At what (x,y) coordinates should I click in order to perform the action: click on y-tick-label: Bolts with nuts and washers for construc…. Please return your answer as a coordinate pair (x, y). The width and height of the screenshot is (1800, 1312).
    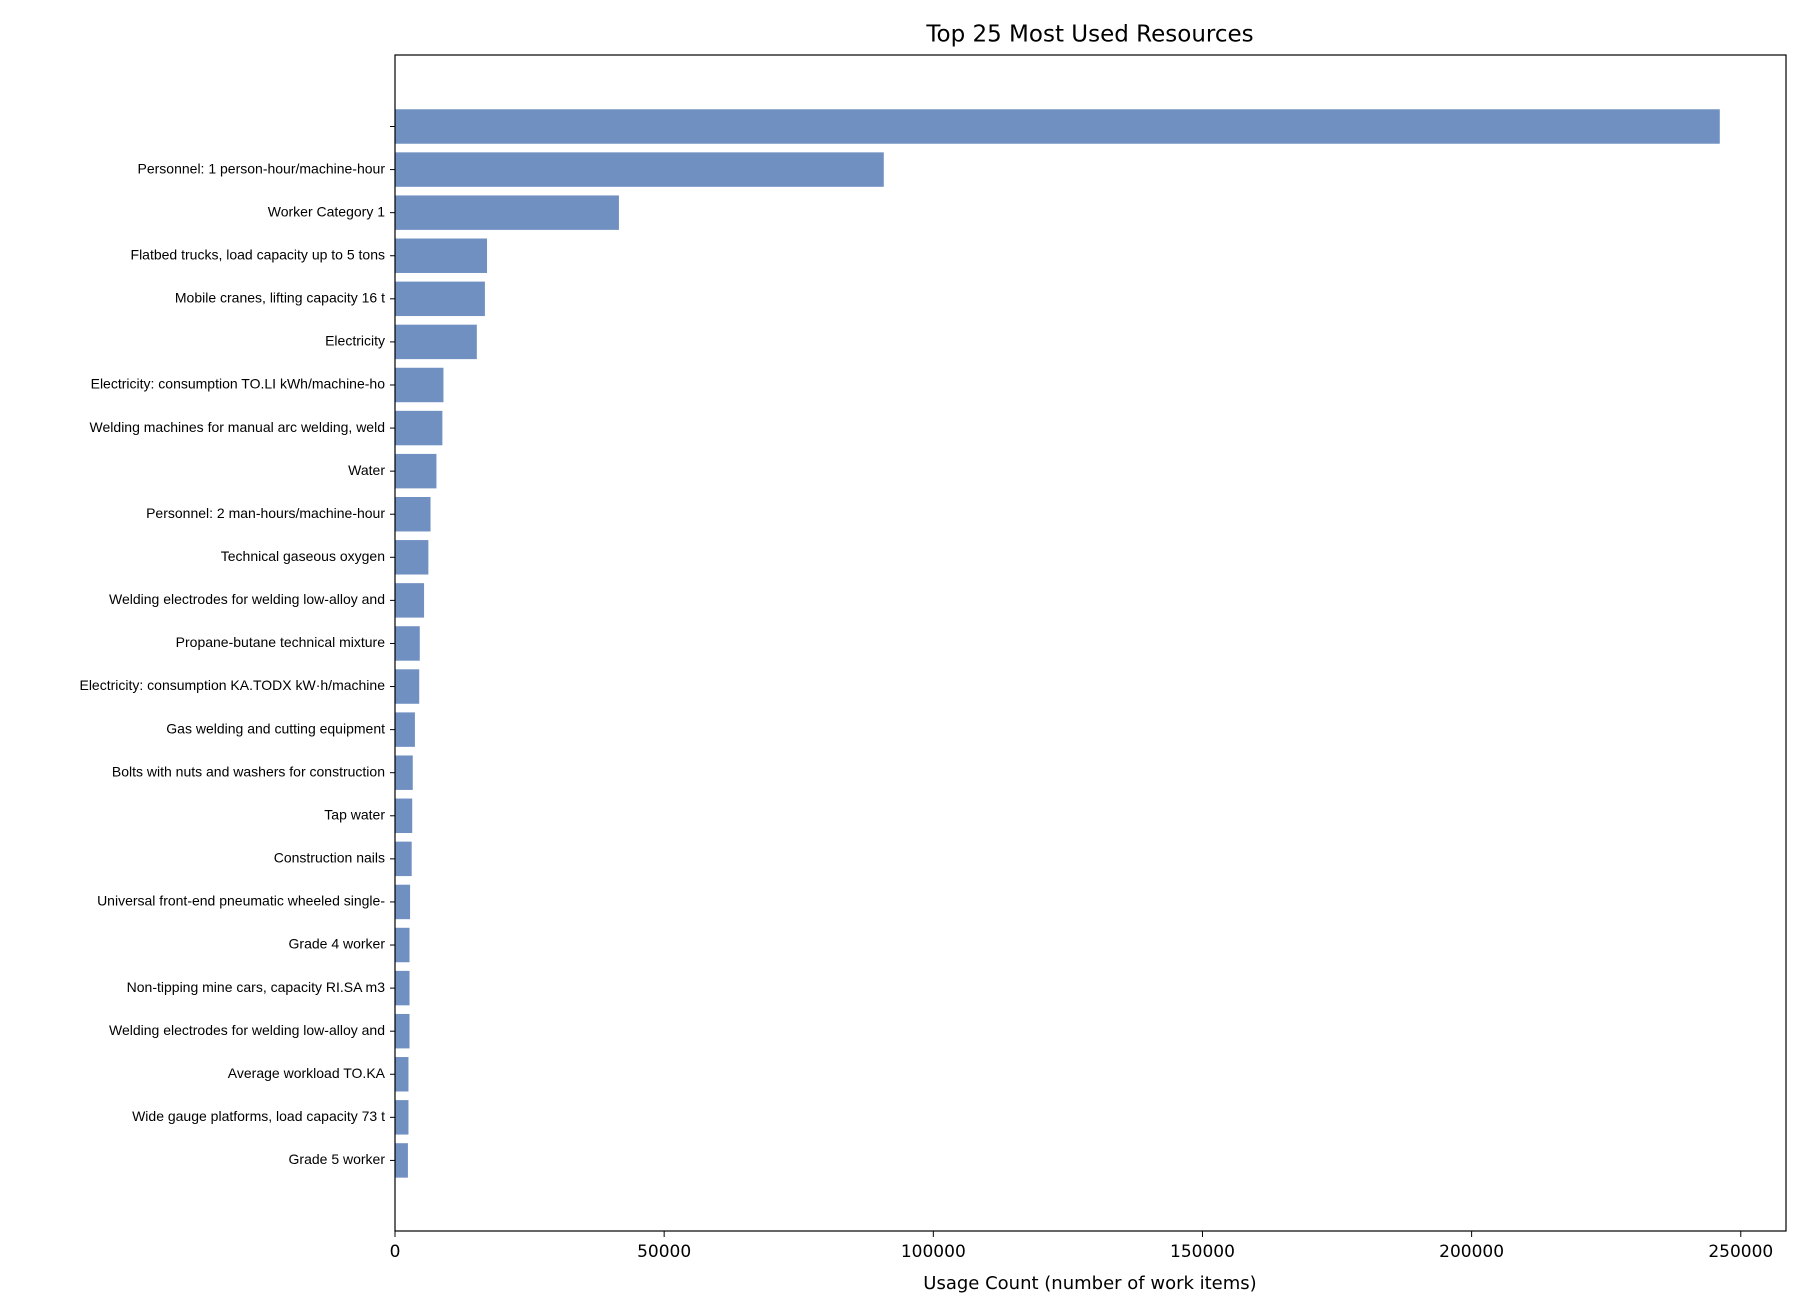
    Looking at the image, I should click on (248, 771).